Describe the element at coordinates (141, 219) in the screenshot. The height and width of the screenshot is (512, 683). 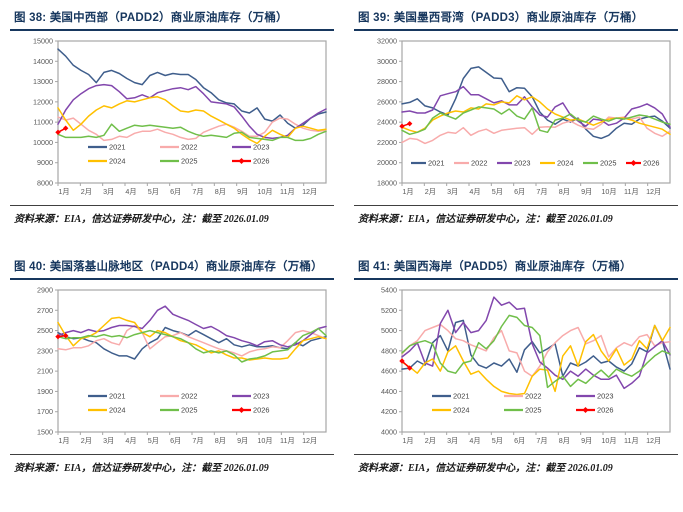
I see `figure-38-source: 资料来源：EIA，信达证券研发中心，注：截至 2026.01.09` at that location.